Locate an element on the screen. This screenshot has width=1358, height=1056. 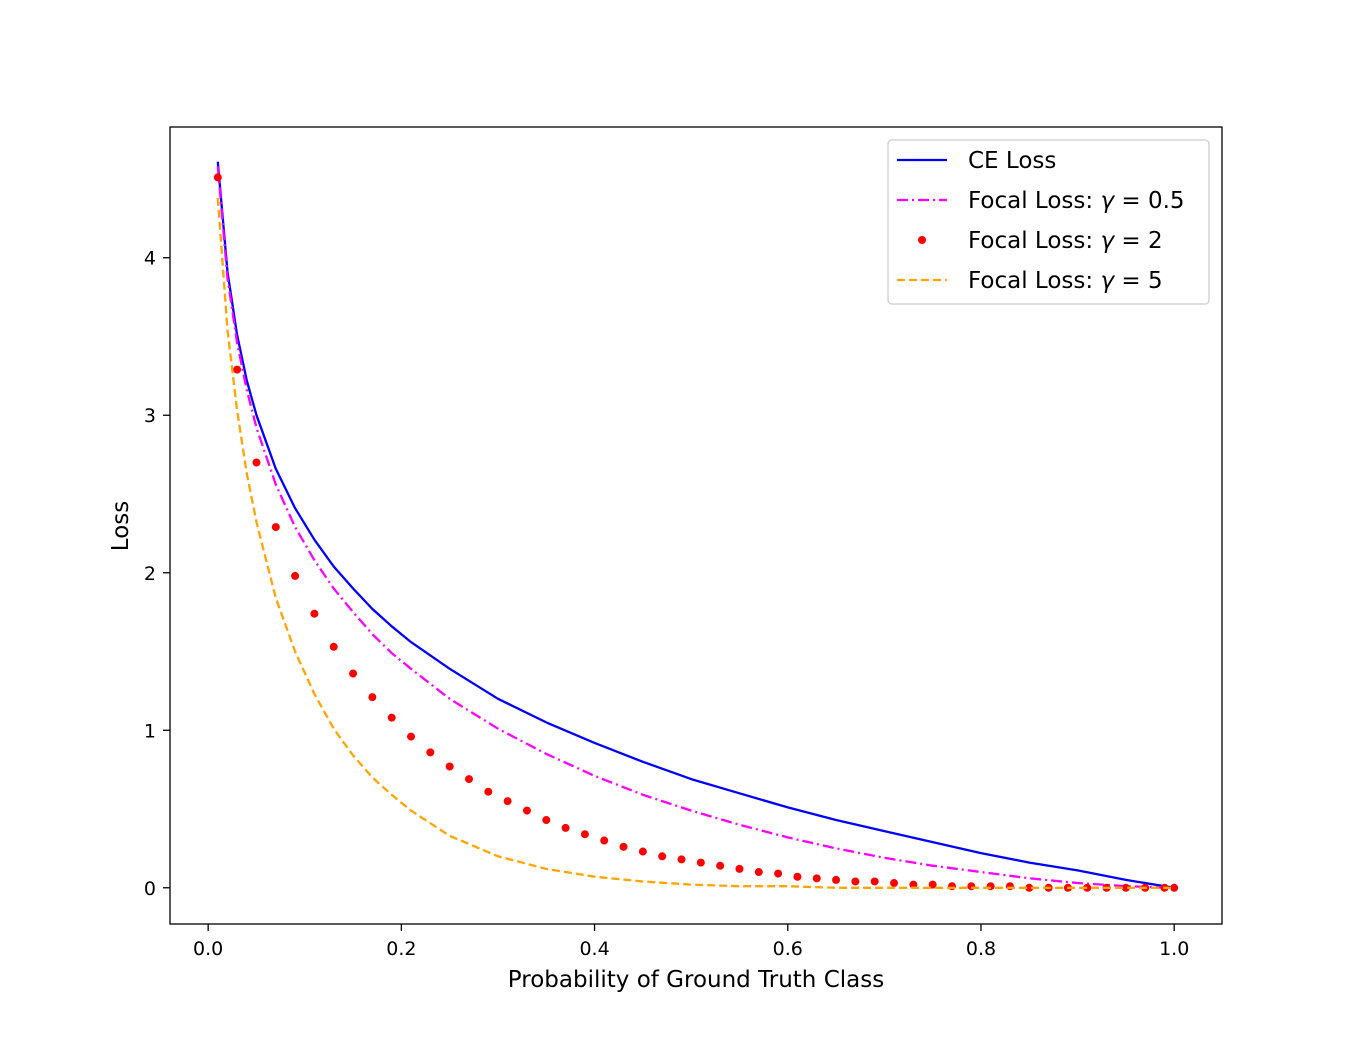
x-axis-label: Probability of Ground Truth Class is located at coordinates (696, 980).